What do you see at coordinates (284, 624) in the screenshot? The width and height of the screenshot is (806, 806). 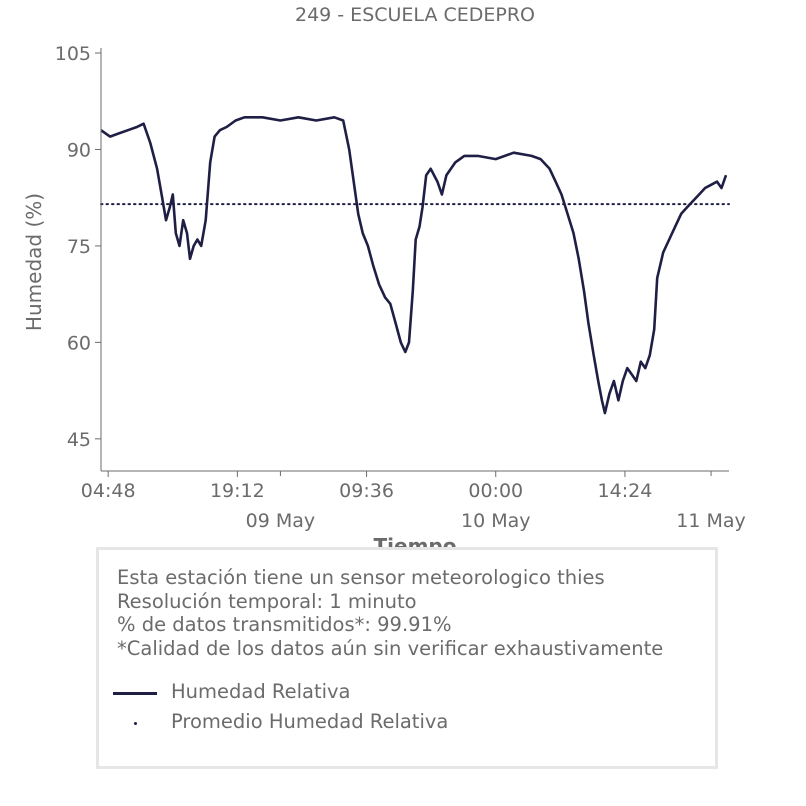 I see `info-line-transmitted: % de datos transmitidos*: 99.91%` at bounding box center [284, 624].